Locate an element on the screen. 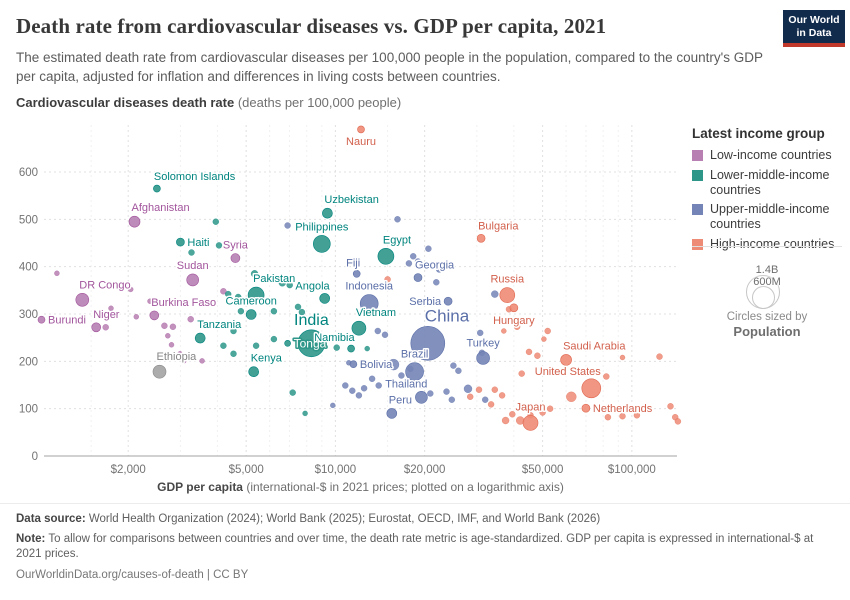 The width and height of the screenshot is (850, 600). data-point-niger is located at coordinates (96, 327).